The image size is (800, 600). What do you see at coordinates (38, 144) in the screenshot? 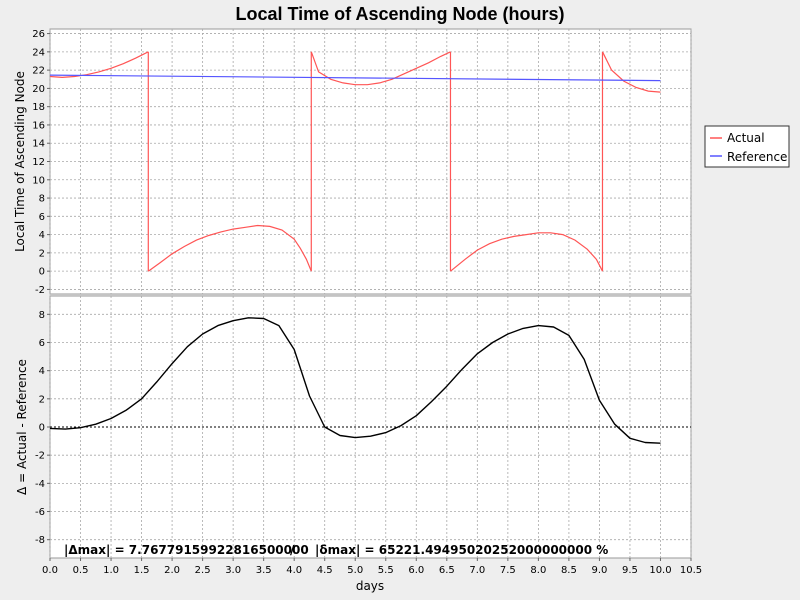
I see `top-y-tick-label: 14` at bounding box center [38, 144].